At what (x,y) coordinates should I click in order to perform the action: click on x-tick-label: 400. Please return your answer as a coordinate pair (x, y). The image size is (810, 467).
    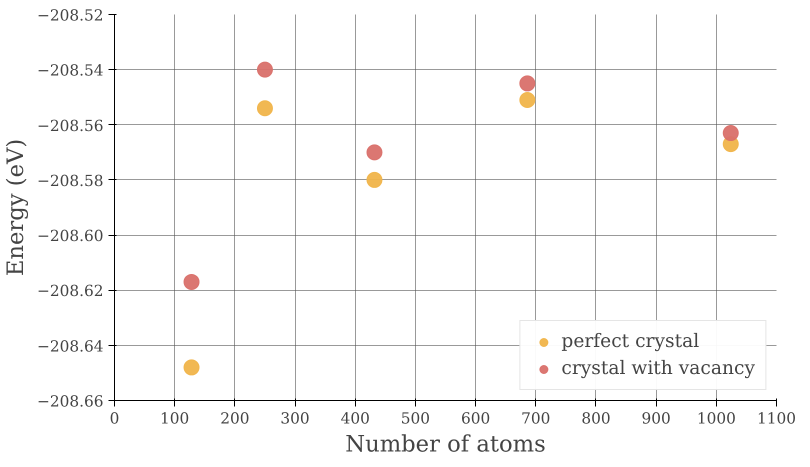
    Looking at the image, I should click on (355, 419).